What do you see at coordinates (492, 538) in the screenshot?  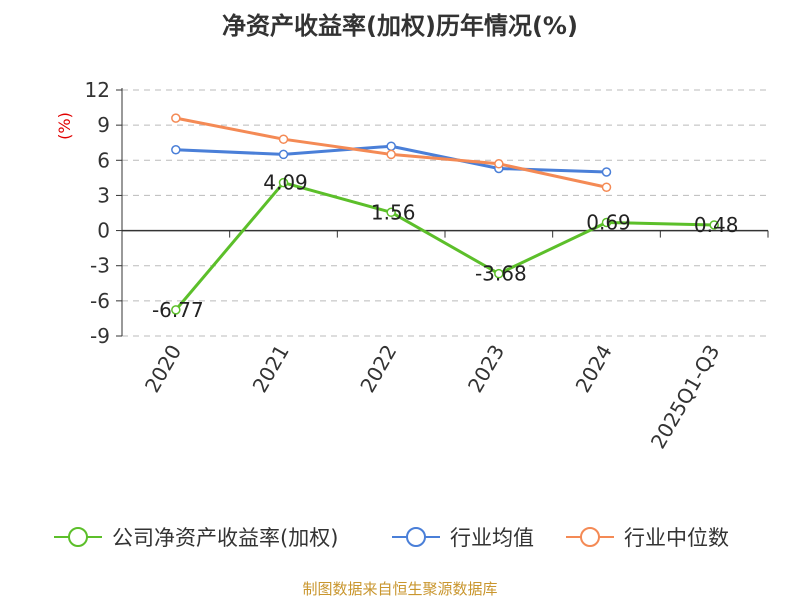 I see `legend-label: 行业均值` at bounding box center [492, 538].